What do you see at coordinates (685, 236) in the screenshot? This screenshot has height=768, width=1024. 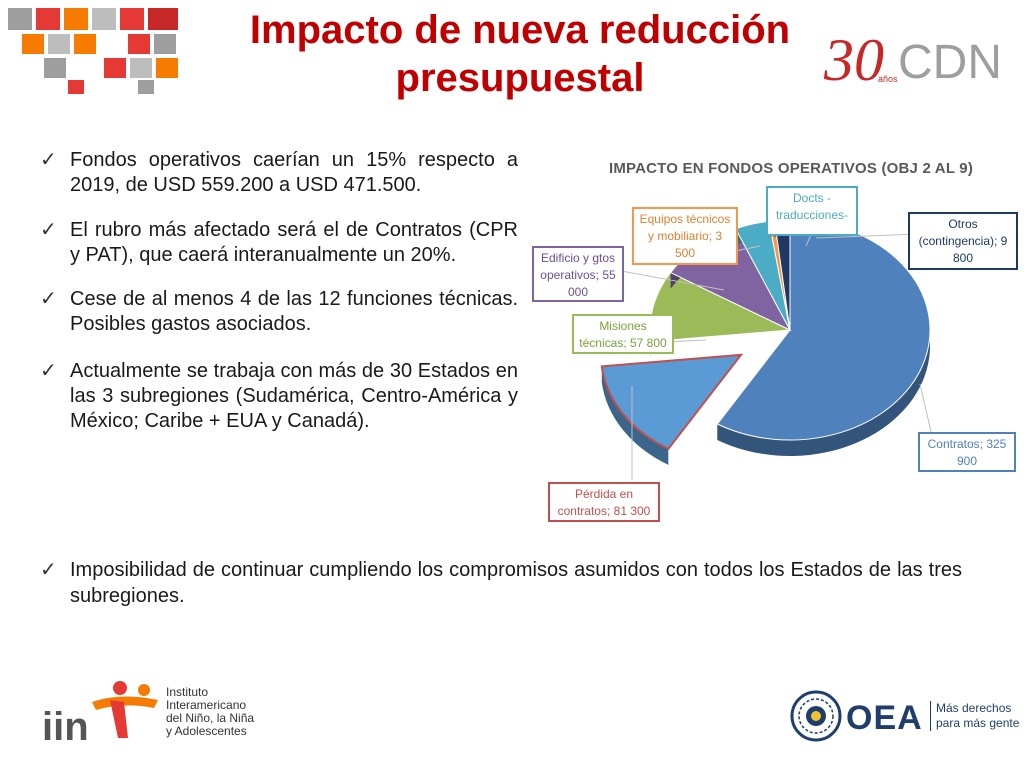 I see `slice-label-equipos: Equipos técnicos y mobiliario; 3 500` at bounding box center [685, 236].